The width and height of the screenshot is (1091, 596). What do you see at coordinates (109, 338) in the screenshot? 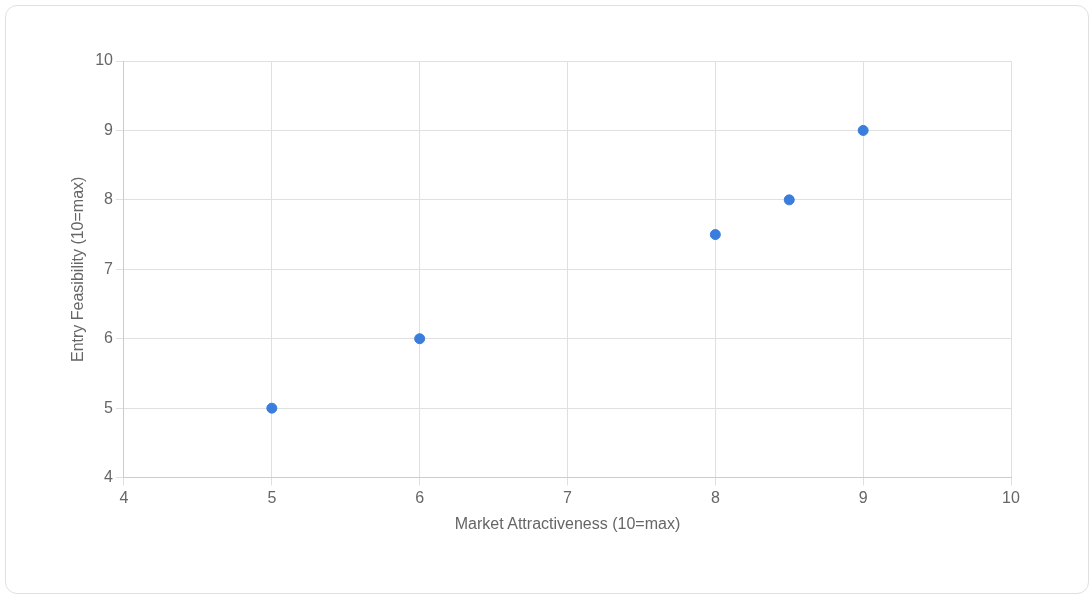
I see `y-tick-label: 6` at bounding box center [109, 338].